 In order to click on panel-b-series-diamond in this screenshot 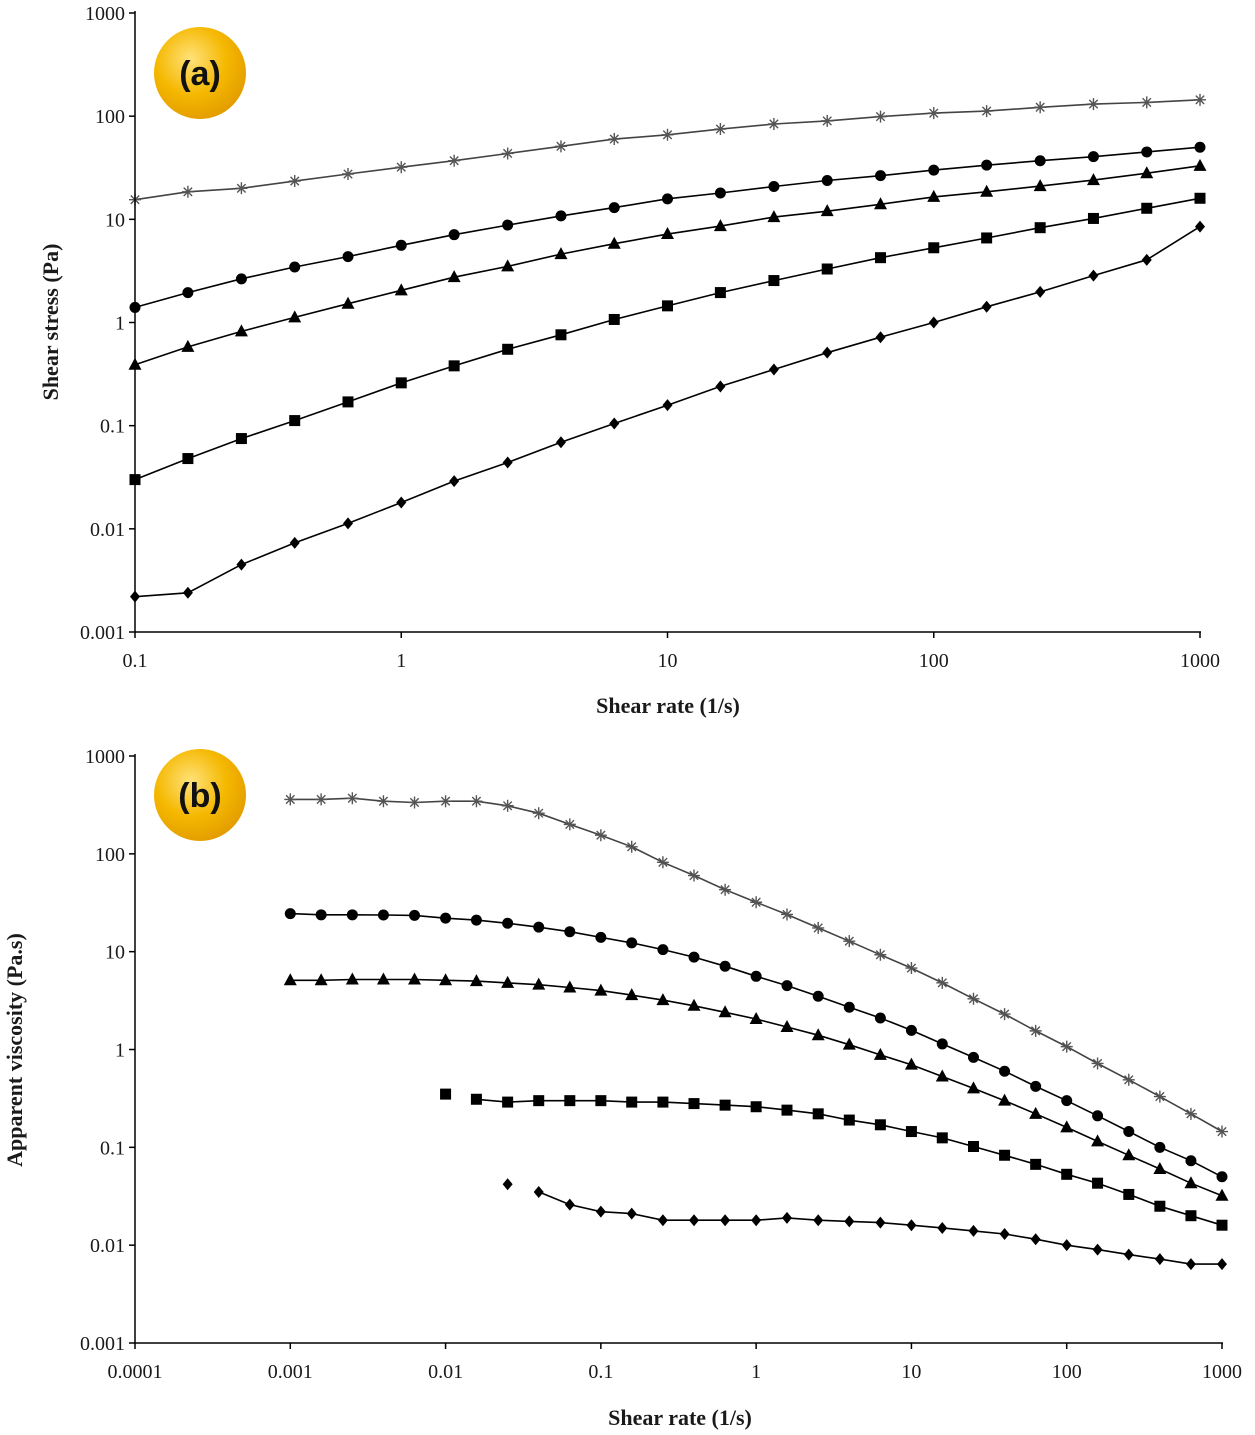, I will do `click(864, 1224)`.